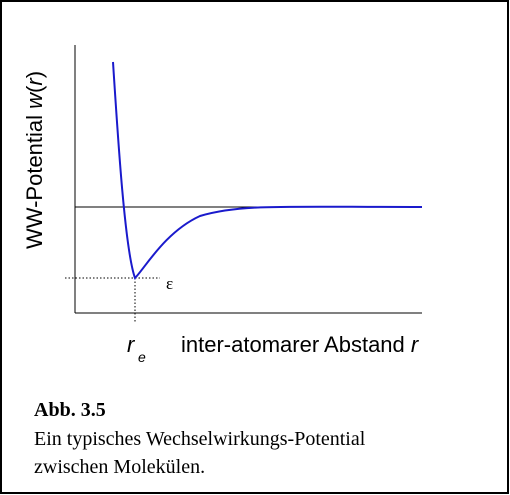 The width and height of the screenshot is (510, 495). What do you see at coordinates (200, 439) in the screenshot?
I see `caption-line: Ein typisches Wechselwirkungs-Potential` at bounding box center [200, 439].